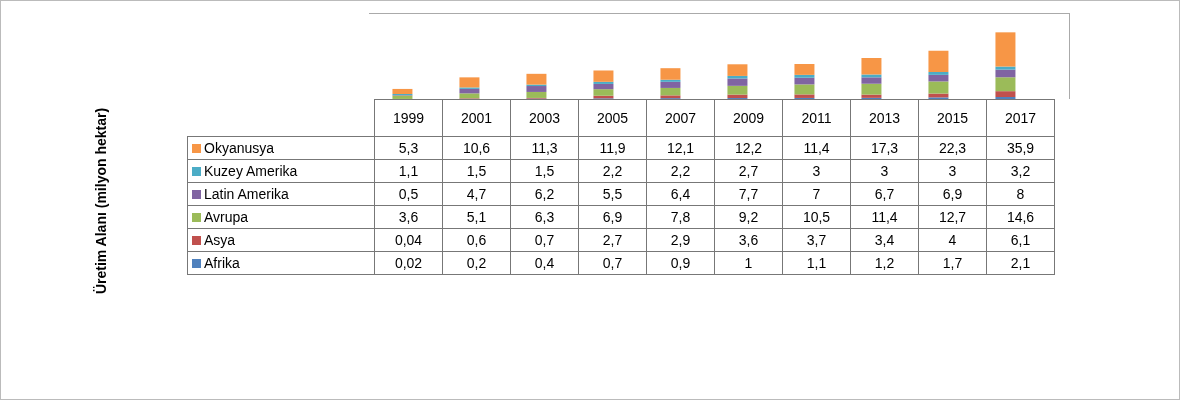 The width and height of the screenshot is (1185, 407). Describe the element at coordinates (612, 148) in the screenshot. I see `data-label: 11,9` at that location.